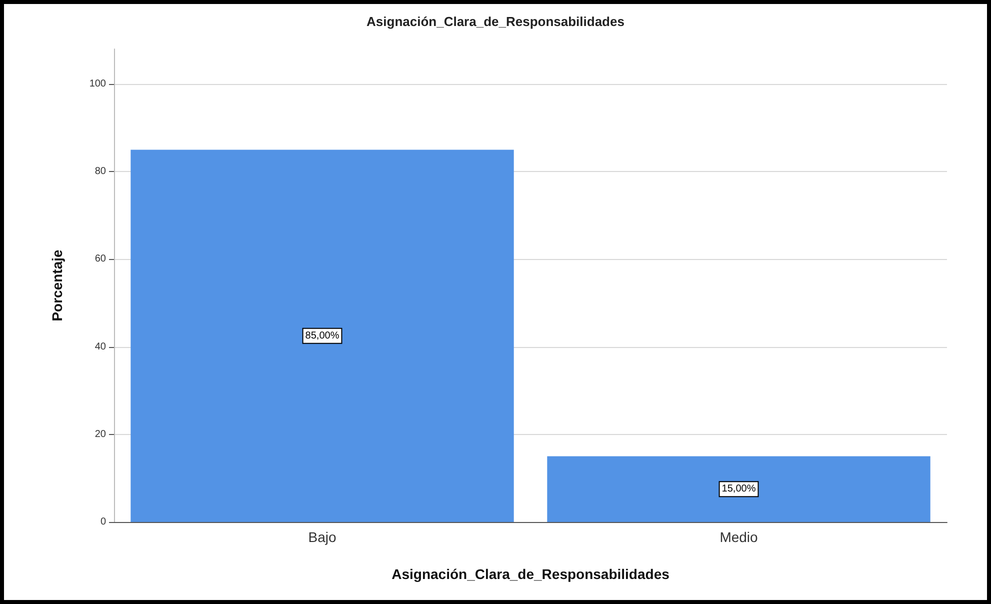  I want to click on x-axis-title: Asignación_Clara_de_Responsabilidades, so click(531, 574).